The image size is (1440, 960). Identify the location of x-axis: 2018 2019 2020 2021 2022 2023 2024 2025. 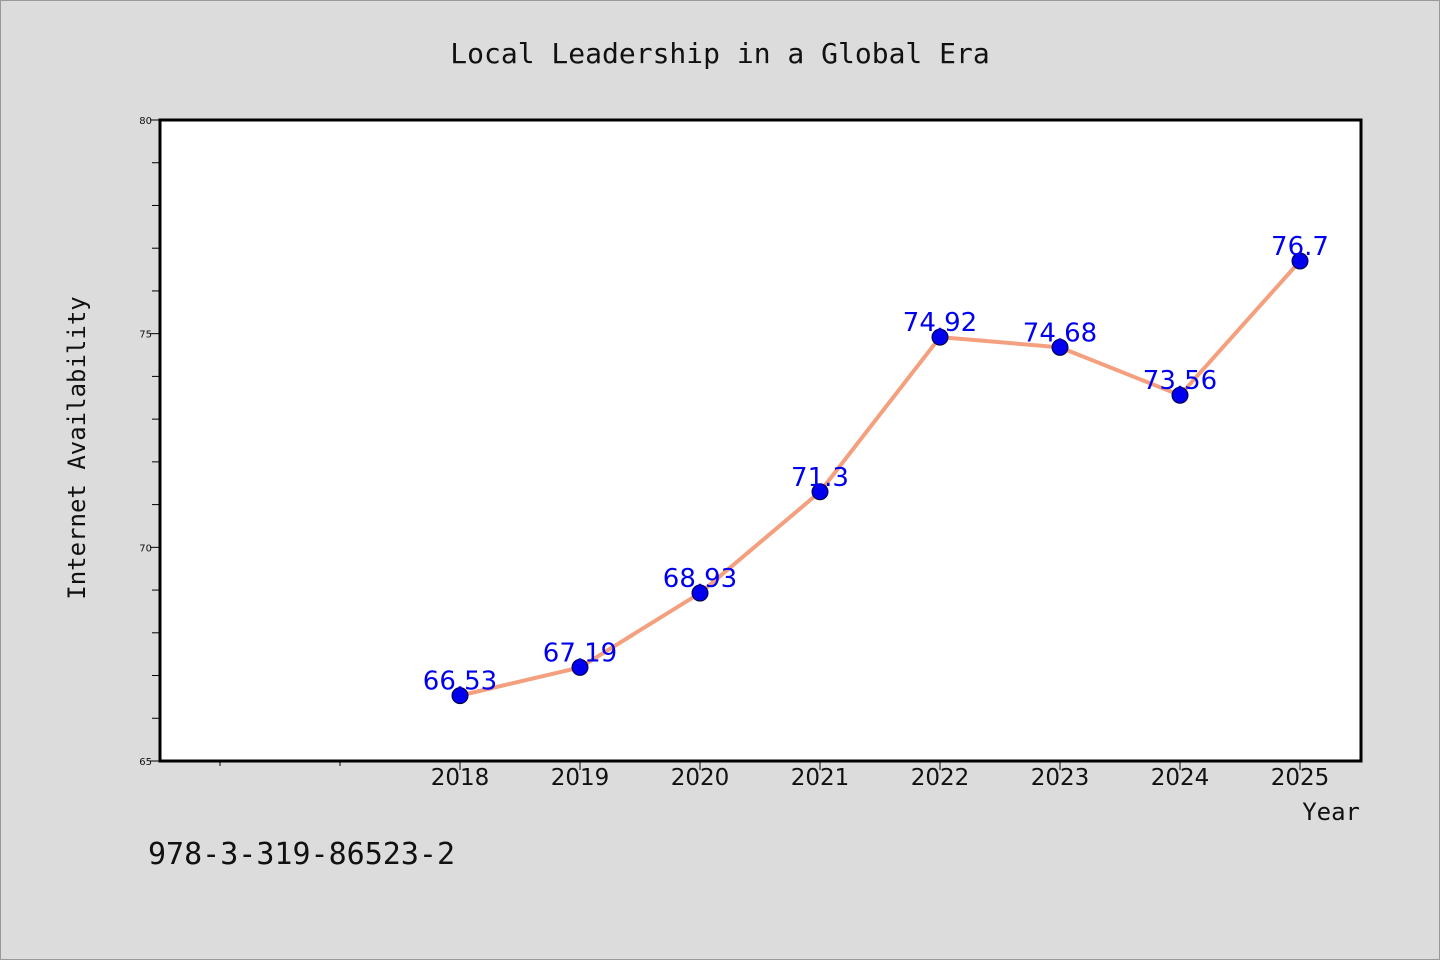
(774, 776).